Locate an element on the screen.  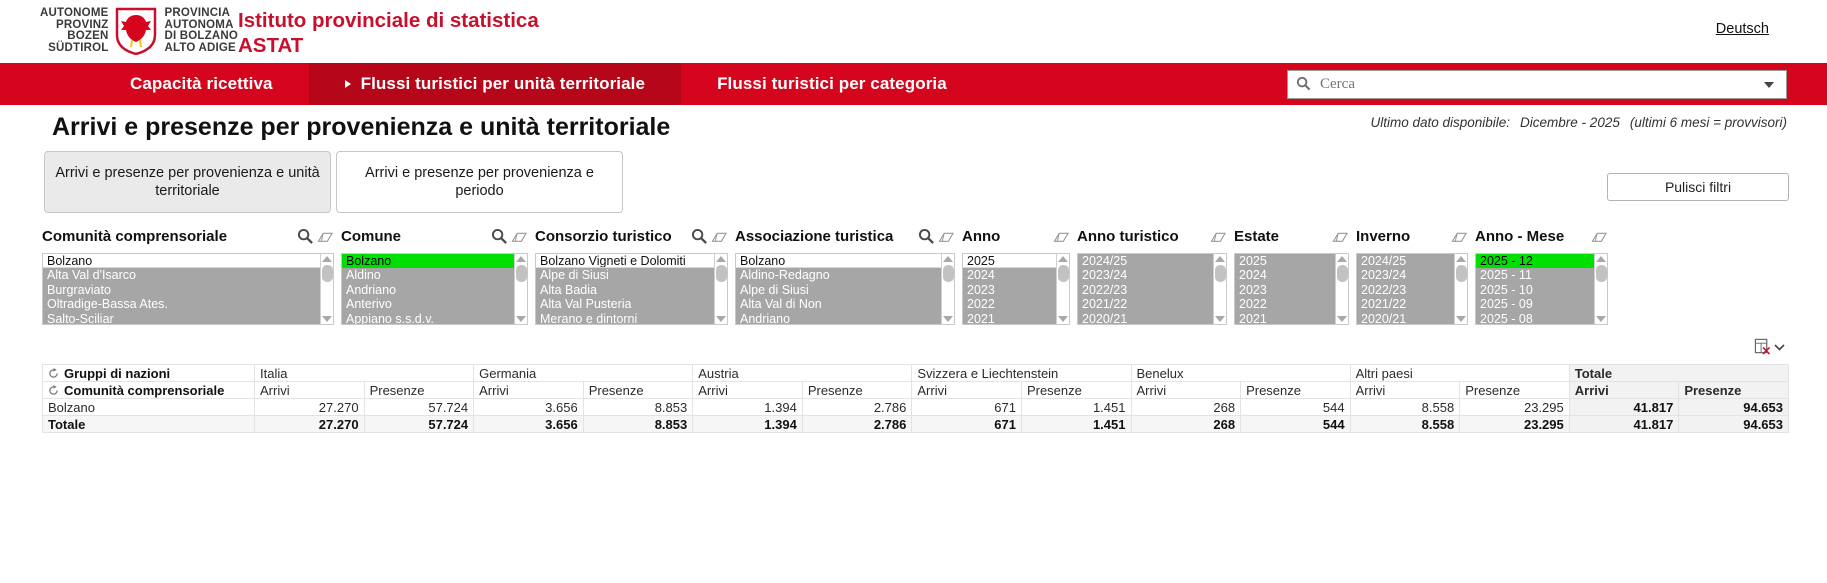
filter-list-item: 2025 - 09 is located at coordinates (1506, 304).